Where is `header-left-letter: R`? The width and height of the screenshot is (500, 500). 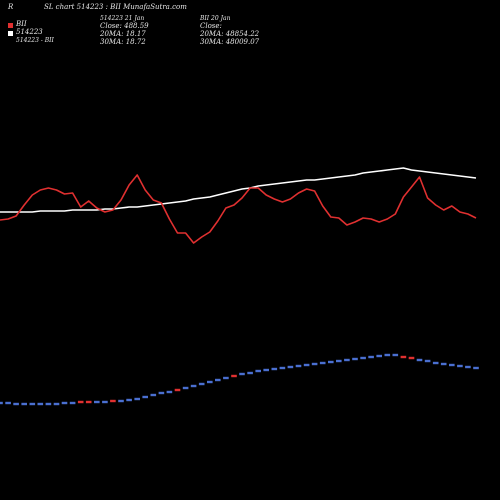
header-left-letter: R is located at coordinates (11, 7).